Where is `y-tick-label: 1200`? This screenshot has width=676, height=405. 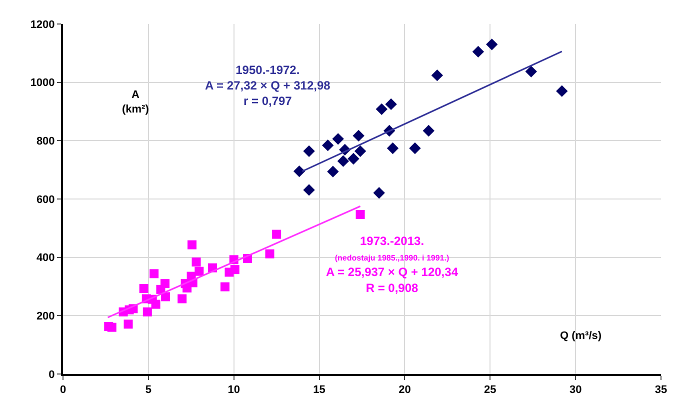
y-tick-label: 1200 is located at coordinates (42, 24).